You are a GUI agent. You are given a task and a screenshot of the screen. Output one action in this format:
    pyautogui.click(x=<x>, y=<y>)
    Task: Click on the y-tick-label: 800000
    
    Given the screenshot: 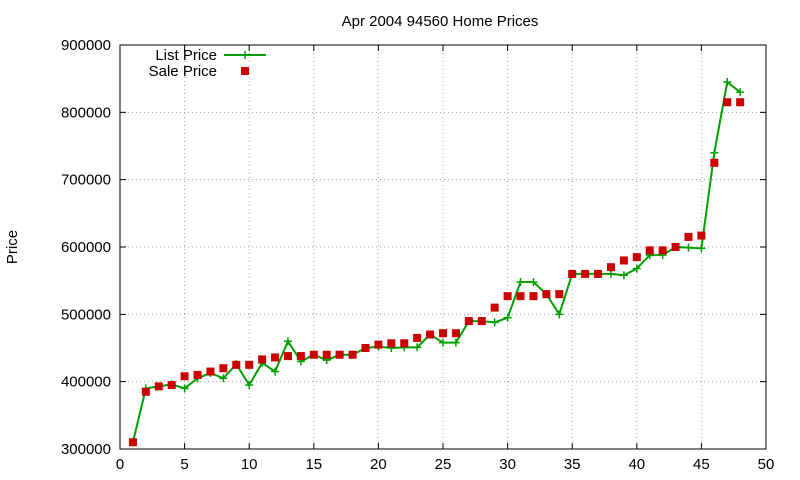 What is the action you would take?
    pyautogui.click(x=86, y=112)
    